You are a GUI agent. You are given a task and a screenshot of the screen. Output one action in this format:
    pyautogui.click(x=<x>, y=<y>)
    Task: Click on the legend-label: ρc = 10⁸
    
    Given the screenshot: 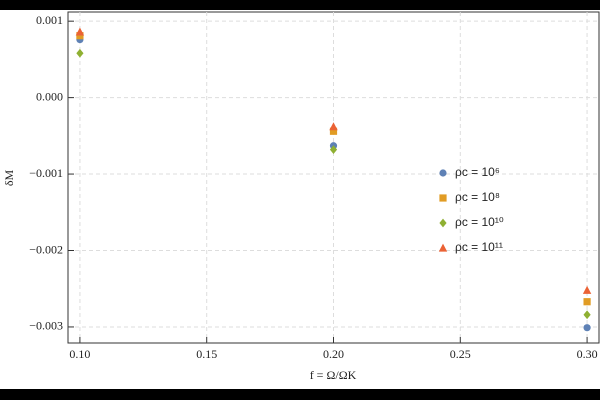 What is the action you would take?
    pyautogui.click(x=477, y=197)
    